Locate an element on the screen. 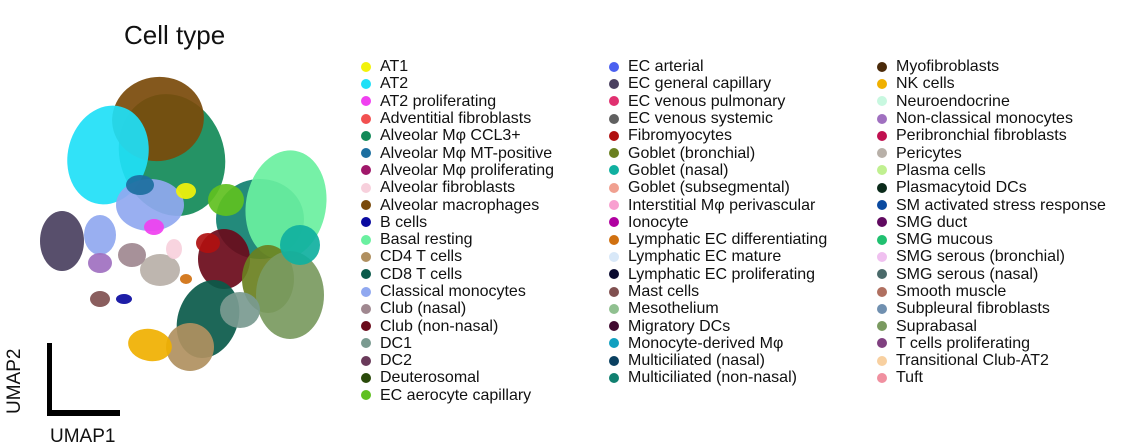  legend-item: Alveolar Mφ CCL3+ is located at coordinates (457, 135).